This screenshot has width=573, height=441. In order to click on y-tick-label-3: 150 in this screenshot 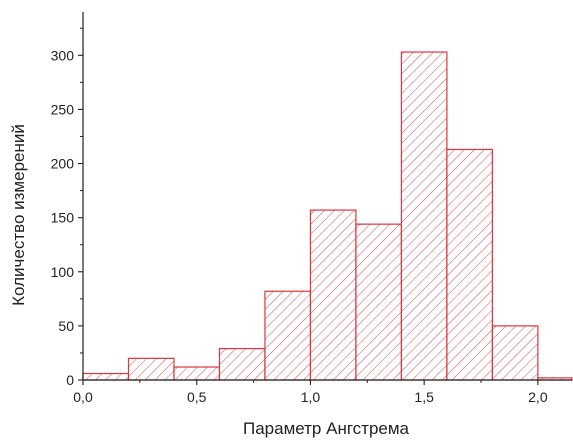, I will do `click(63, 218)`.